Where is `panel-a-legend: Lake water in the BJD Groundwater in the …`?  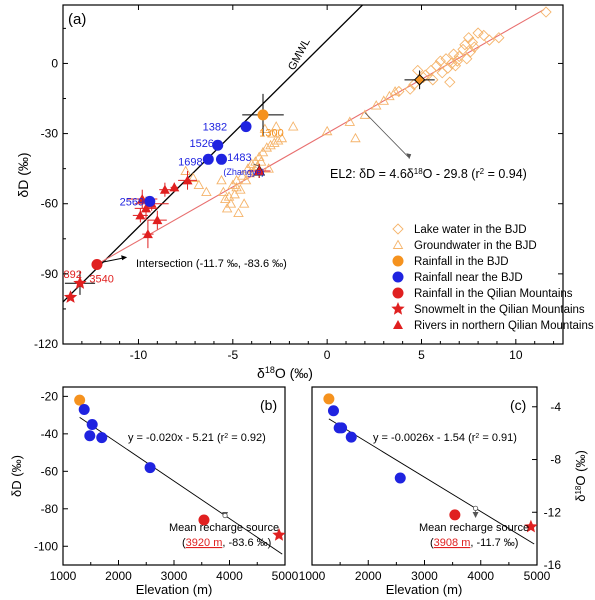
panel-a-legend: Lake water in the BJD Groundwater in the … is located at coordinates (492, 277).